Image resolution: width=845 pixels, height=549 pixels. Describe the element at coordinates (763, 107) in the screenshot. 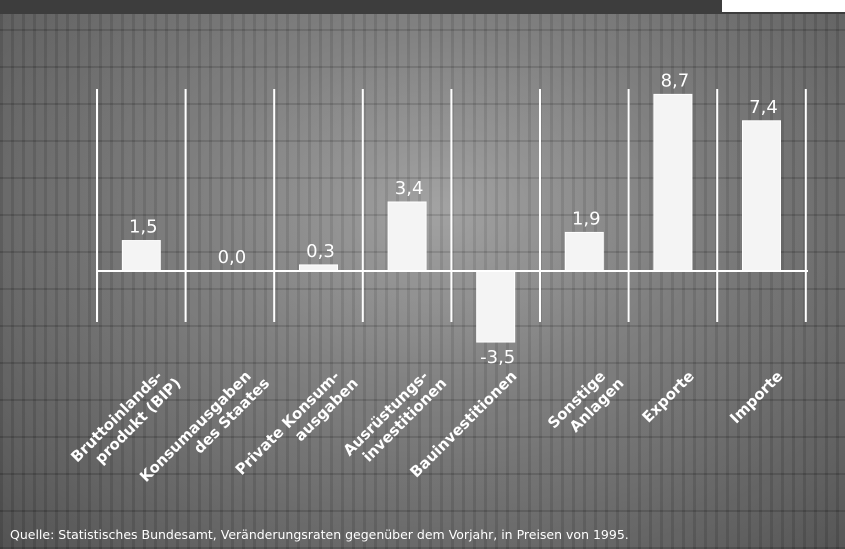

I see `data-label: 7,4` at that location.